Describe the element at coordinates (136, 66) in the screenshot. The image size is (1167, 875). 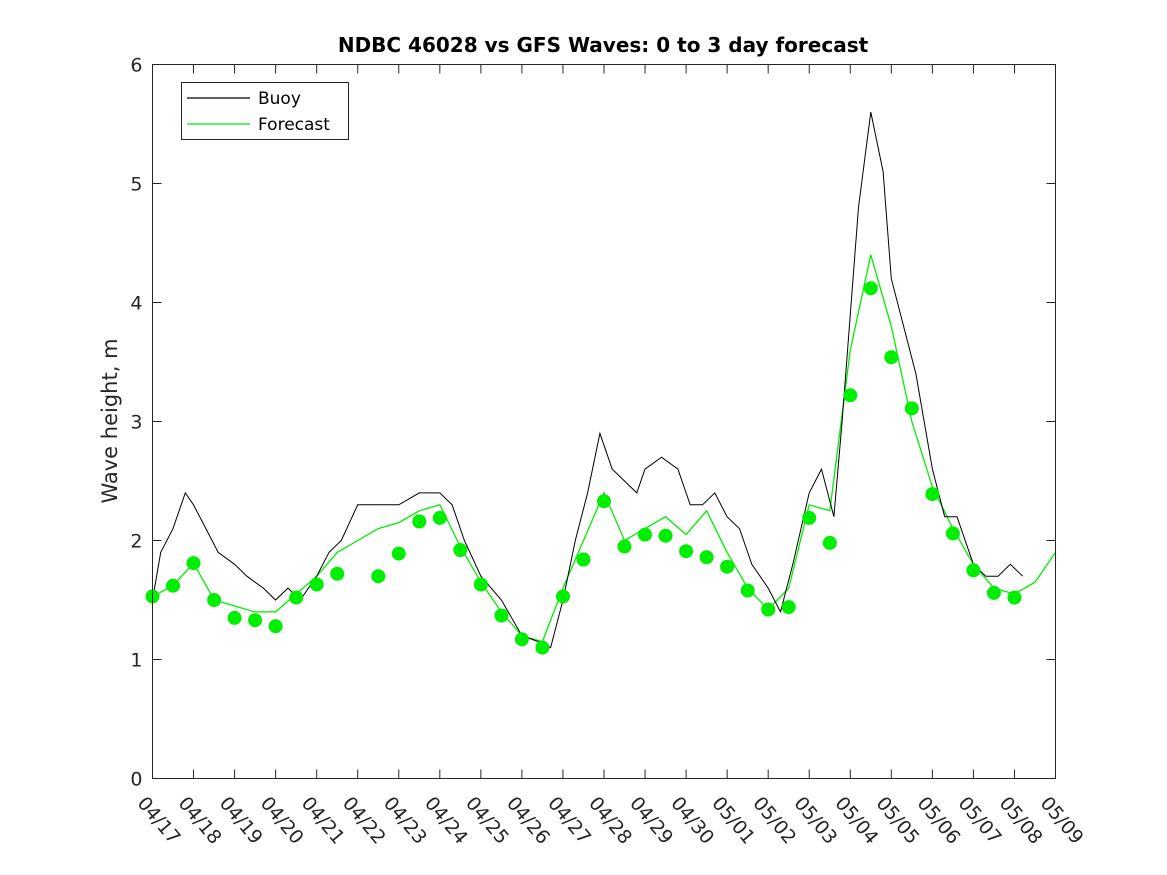
I see `y-tick-label: 6` at that location.